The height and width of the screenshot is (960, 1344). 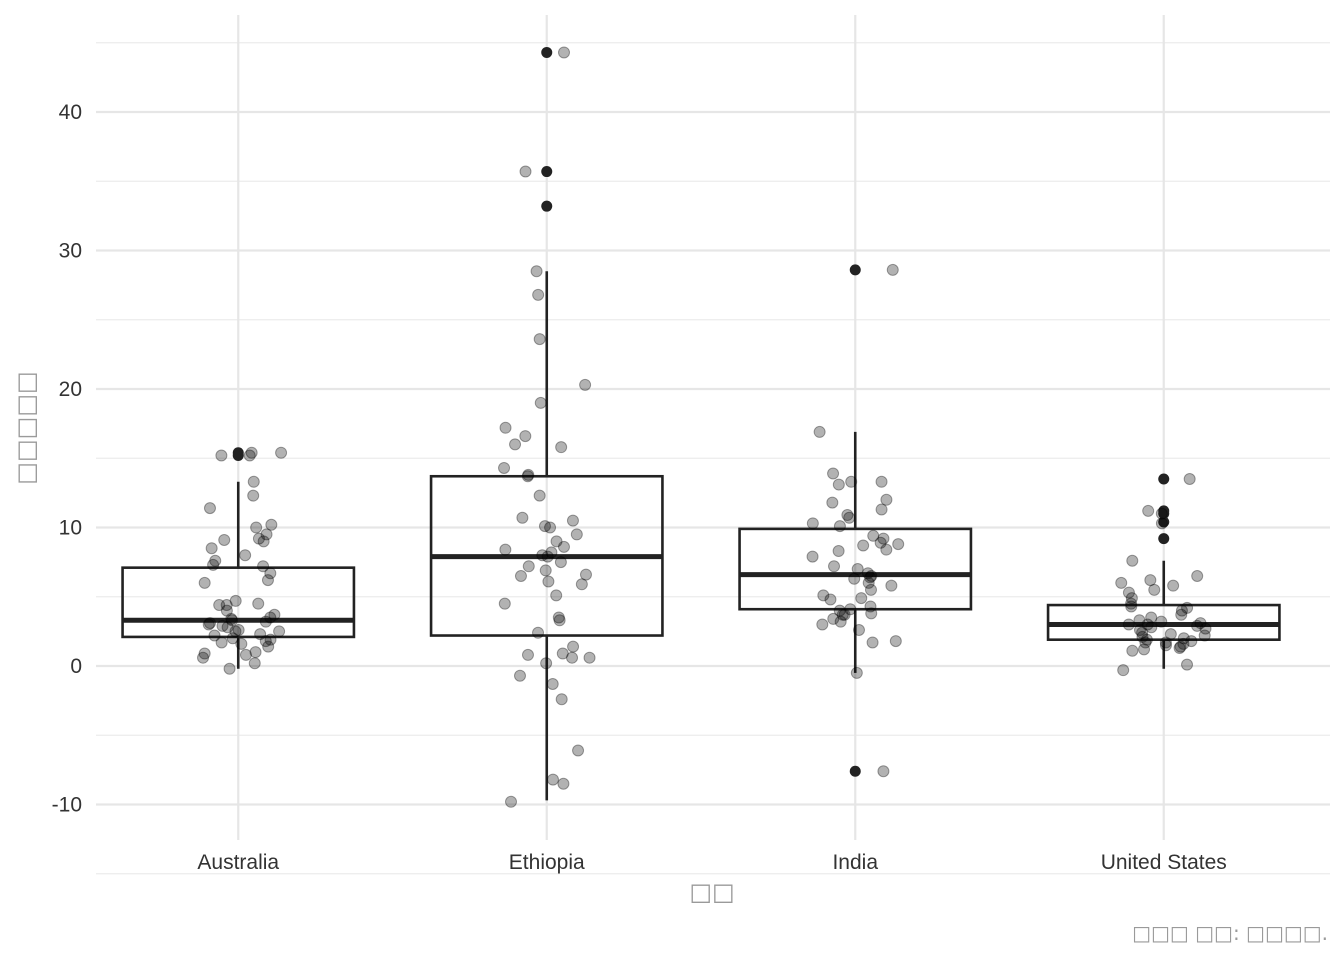 I want to click on y-axis-tick-labels: -10 0 10 20 30 40, so click(x=67, y=459).